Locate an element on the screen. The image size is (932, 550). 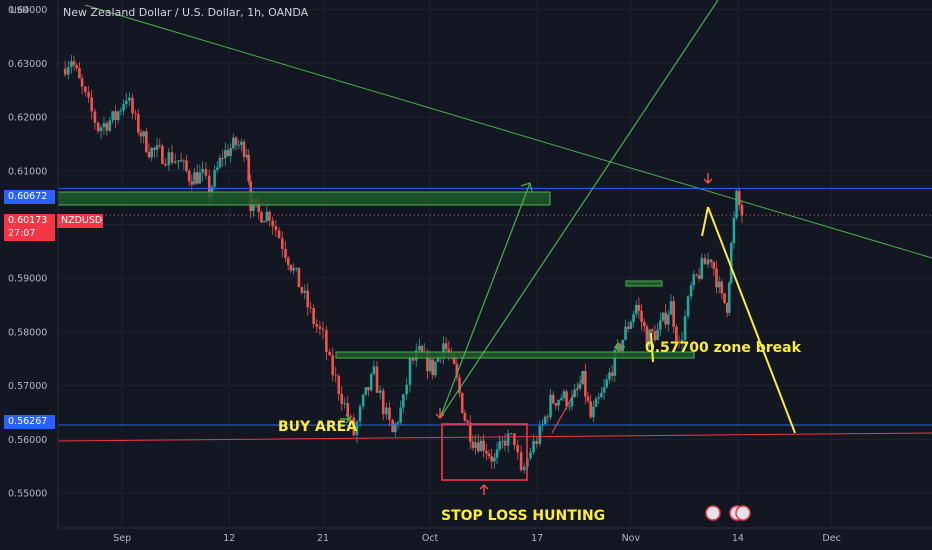
y-tick-label: 0.64000 is located at coordinates (27, 10).